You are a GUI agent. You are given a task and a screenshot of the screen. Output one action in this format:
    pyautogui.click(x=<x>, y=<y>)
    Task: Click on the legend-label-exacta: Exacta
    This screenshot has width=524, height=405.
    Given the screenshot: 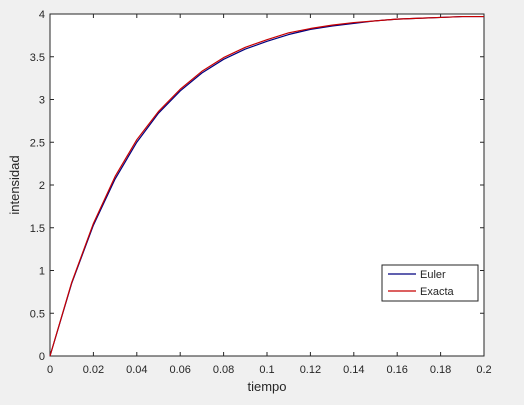 What is the action you would take?
    pyautogui.click(x=437, y=292)
    